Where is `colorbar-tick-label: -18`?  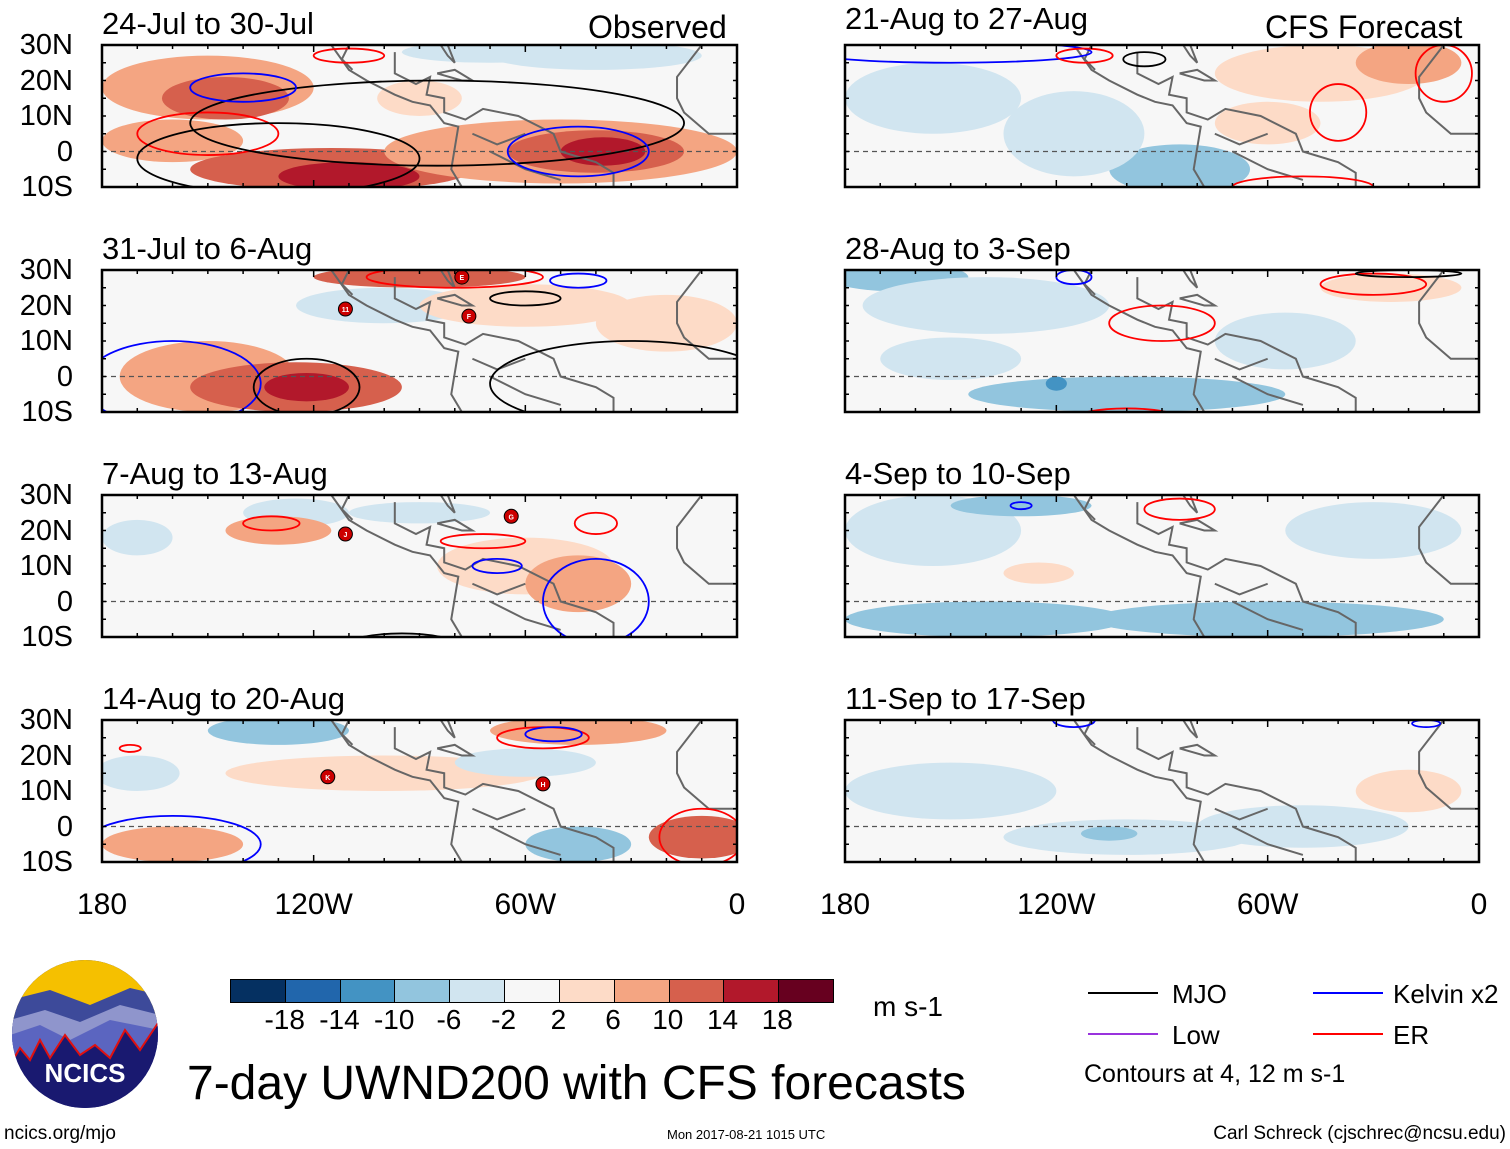
colorbar-tick-label: -18 is located at coordinates (284, 1019).